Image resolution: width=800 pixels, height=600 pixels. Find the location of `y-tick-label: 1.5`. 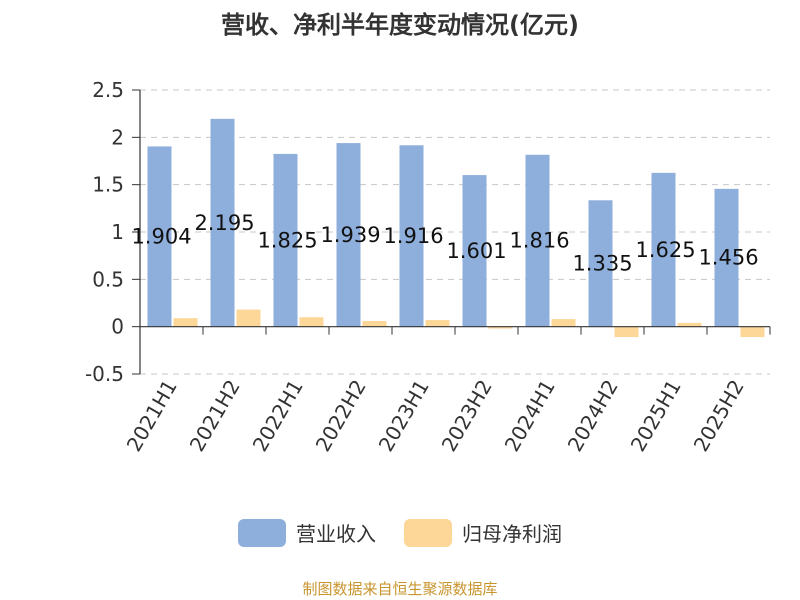

y-tick-label: 1.5 is located at coordinates (108, 185).